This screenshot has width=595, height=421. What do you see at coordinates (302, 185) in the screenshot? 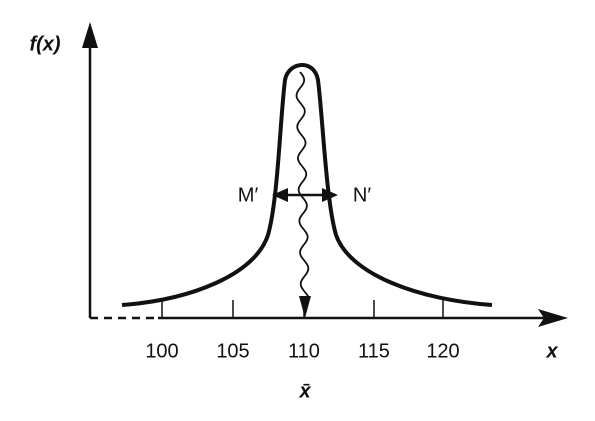
I see `wavy-line` at bounding box center [302, 185].